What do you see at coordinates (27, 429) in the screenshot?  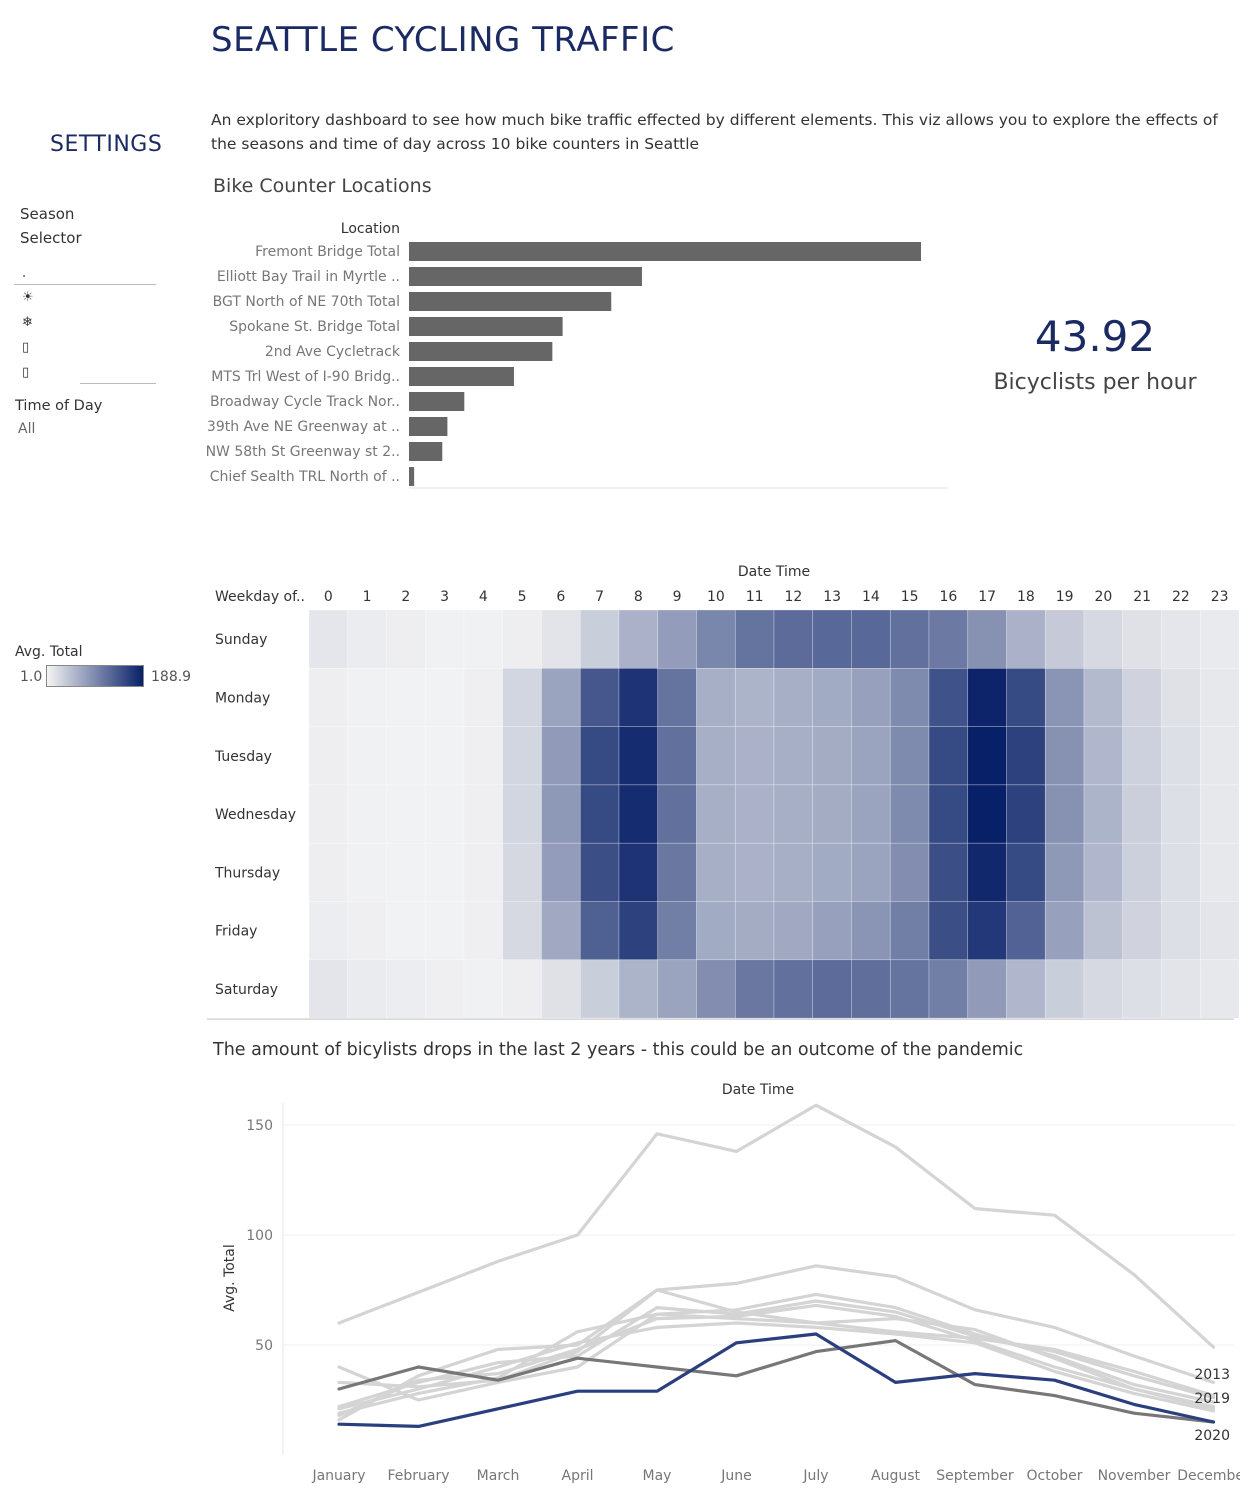 I see `time-of-day-filter: All` at bounding box center [27, 429].